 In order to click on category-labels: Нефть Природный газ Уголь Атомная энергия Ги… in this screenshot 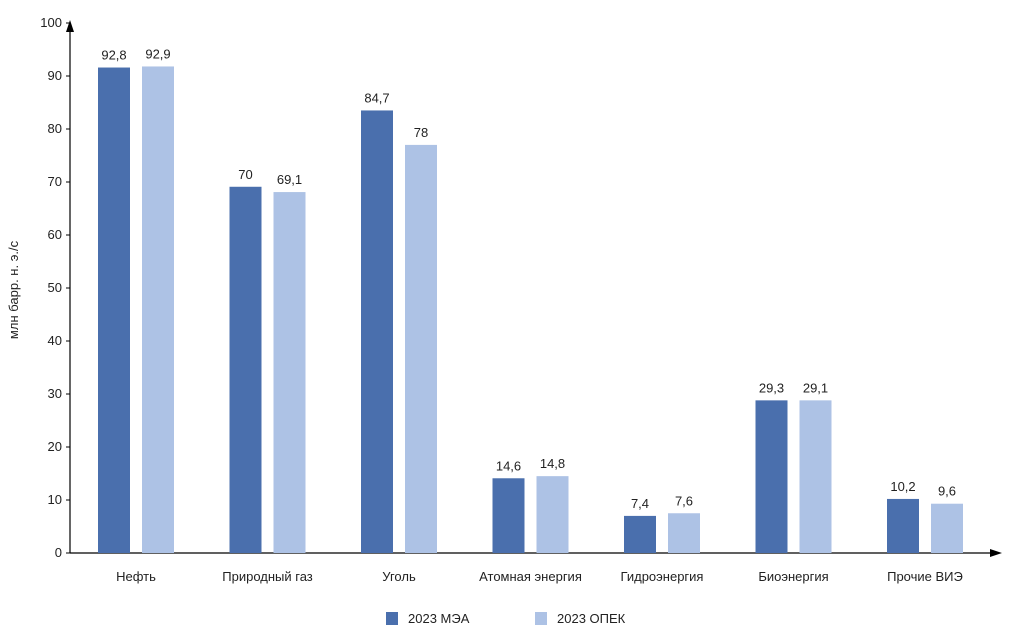, I will do `click(539, 576)`.